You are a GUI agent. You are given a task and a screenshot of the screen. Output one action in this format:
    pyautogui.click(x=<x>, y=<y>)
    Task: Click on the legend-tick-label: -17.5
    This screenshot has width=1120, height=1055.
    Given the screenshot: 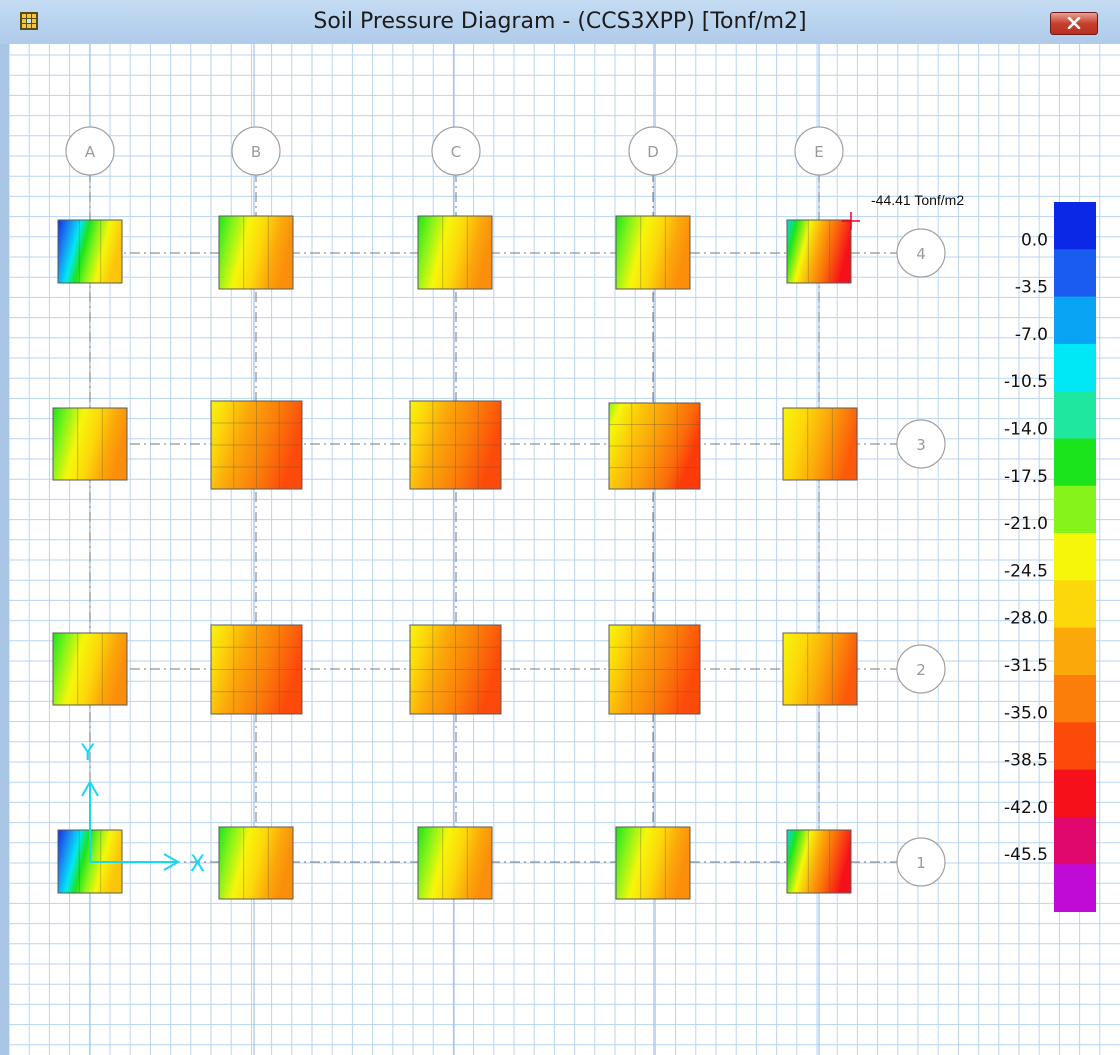 What is the action you would take?
    pyautogui.click(x=1026, y=477)
    